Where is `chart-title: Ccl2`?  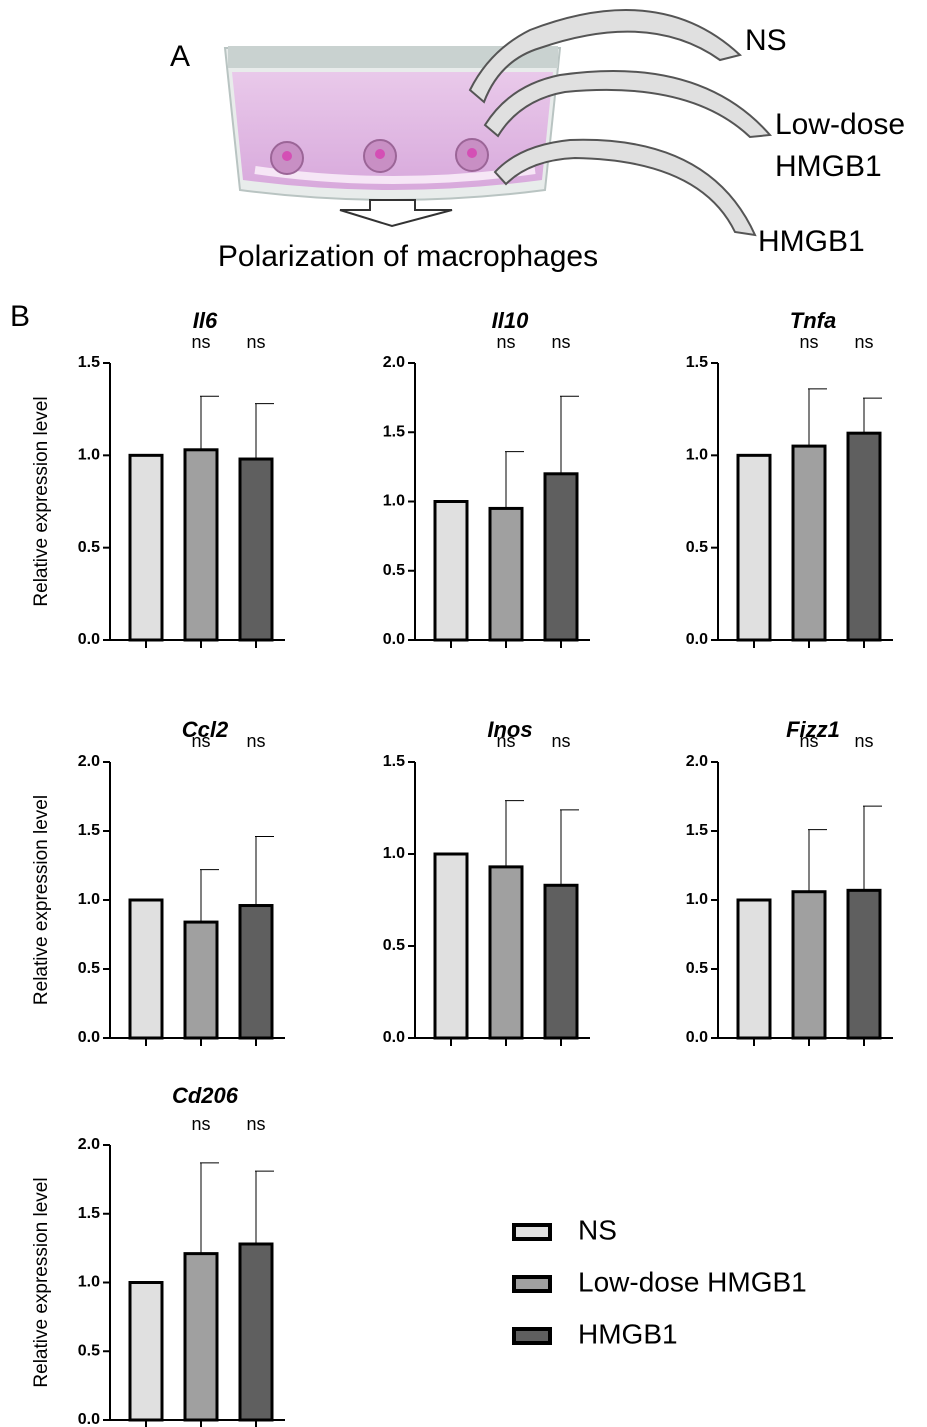 chart-title: Ccl2 is located at coordinates (205, 729).